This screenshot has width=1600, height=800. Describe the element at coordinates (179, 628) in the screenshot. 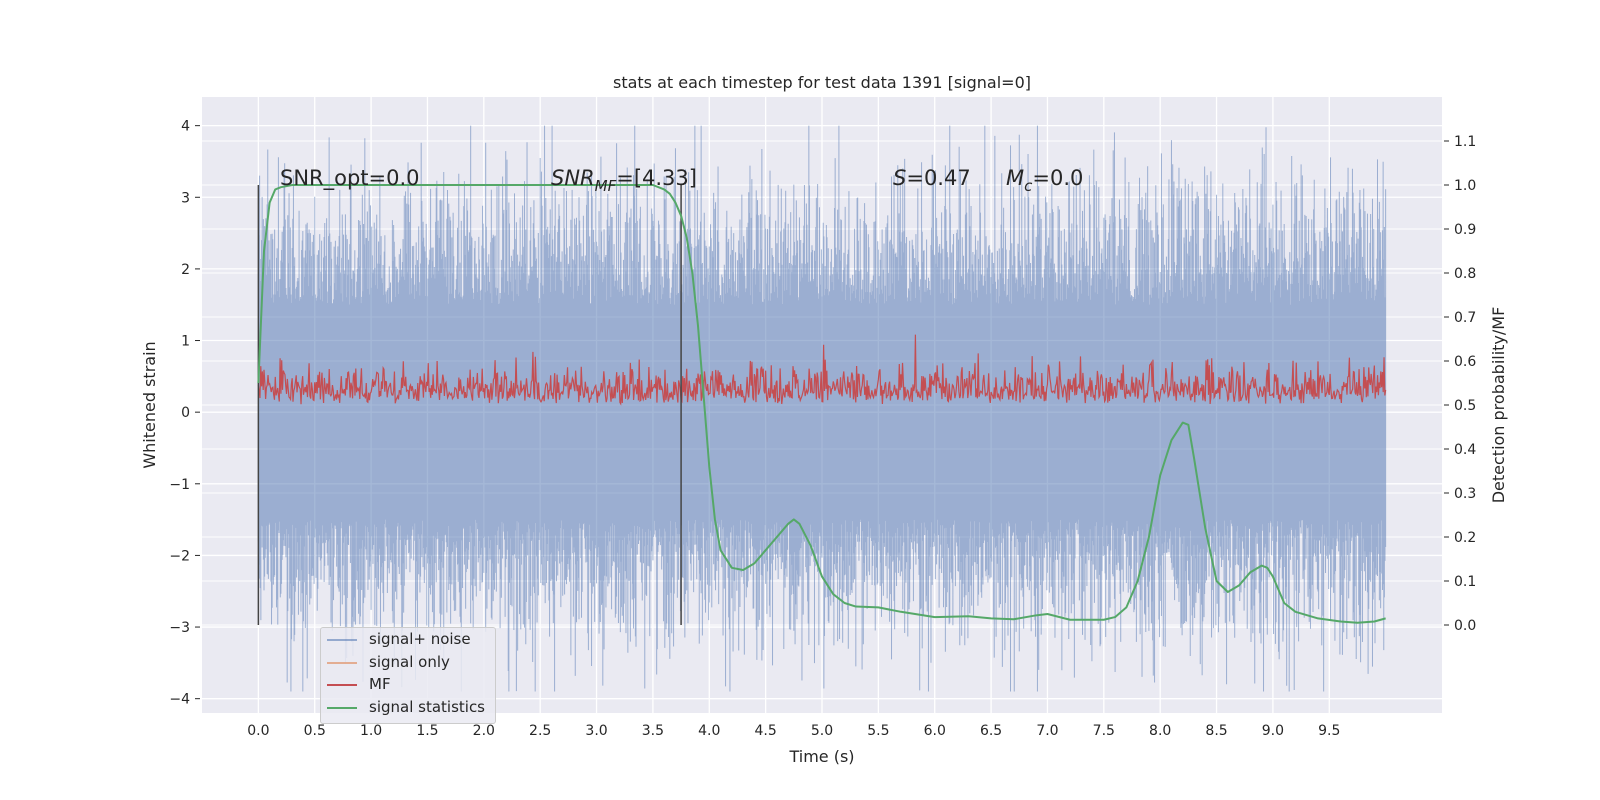

I see `y-tick-label: −3` at that location.